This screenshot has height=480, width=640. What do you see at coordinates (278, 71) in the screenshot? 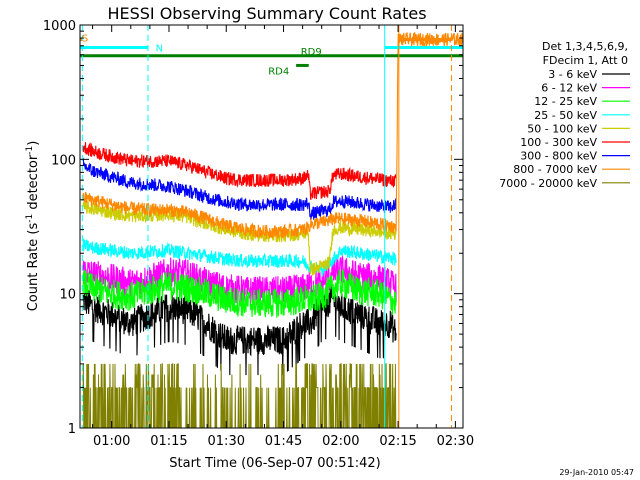
I see `flag-label-rd4: RD4` at bounding box center [278, 71].